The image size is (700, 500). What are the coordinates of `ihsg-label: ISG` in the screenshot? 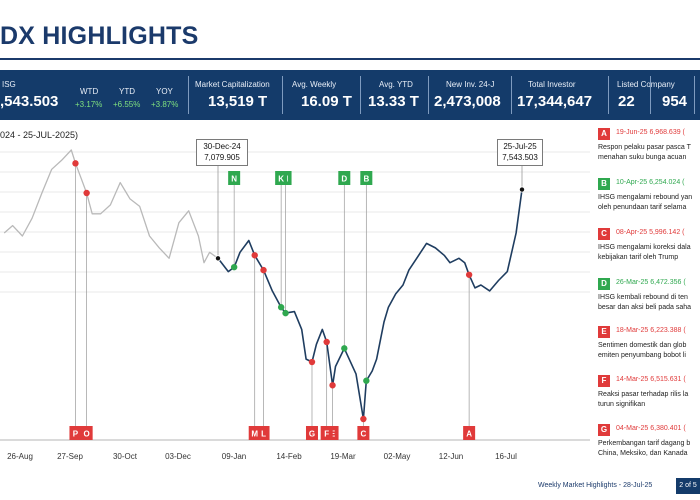 It's located at (9, 84).